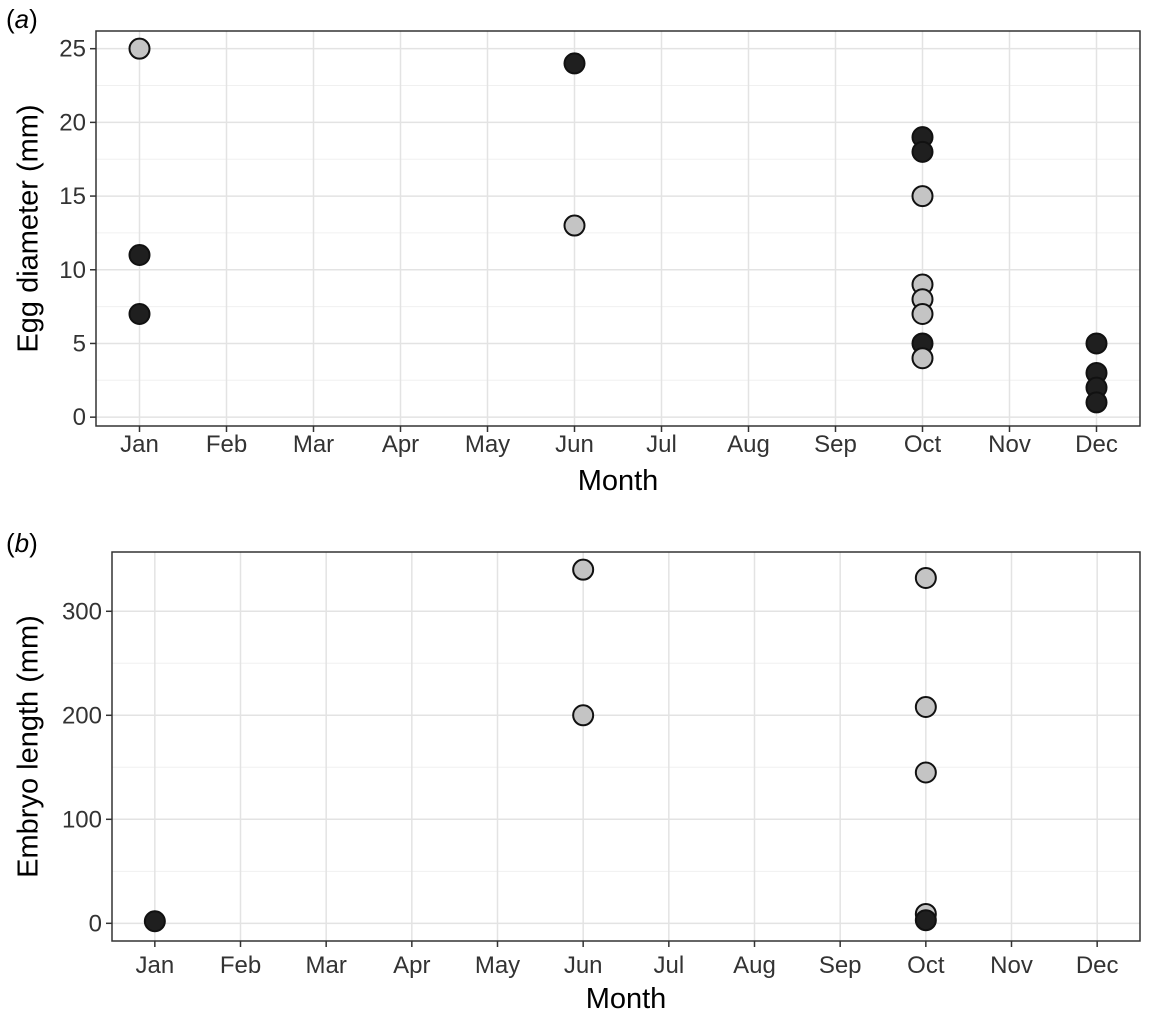 Image resolution: width=1158 pixels, height=1015 pixels. What do you see at coordinates (22, 543) in the screenshot?
I see `panel-label: (b)` at bounding box center [22, 543].